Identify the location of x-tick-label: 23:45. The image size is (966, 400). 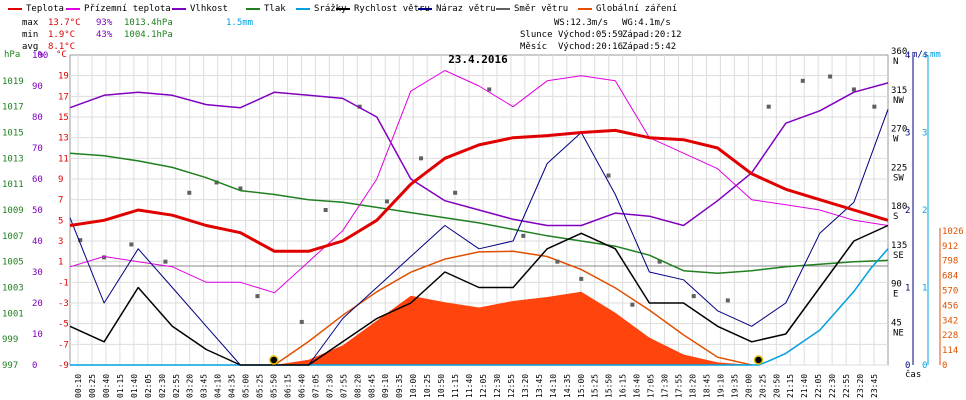
(874, 386).